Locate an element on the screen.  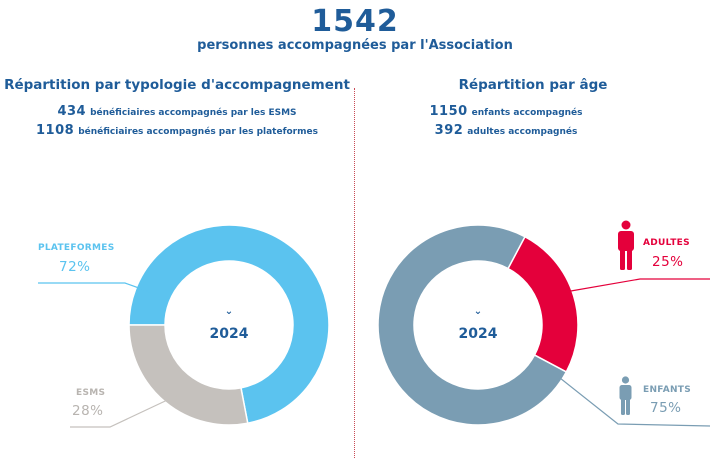
right-section-title: Répartition par âge is located at coordinates (533, 85).